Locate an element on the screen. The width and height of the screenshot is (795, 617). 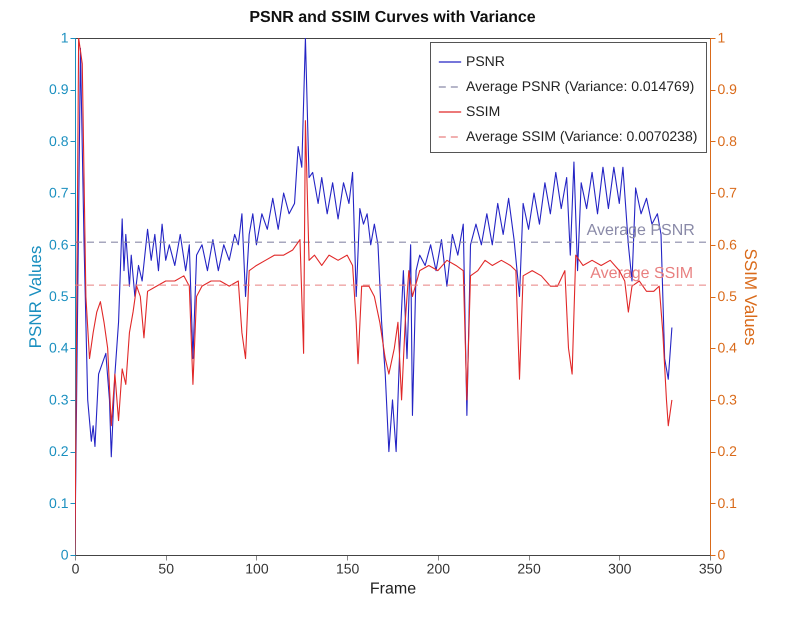
y2-tick-label: 0.6 is located at coordinates (728, 244).